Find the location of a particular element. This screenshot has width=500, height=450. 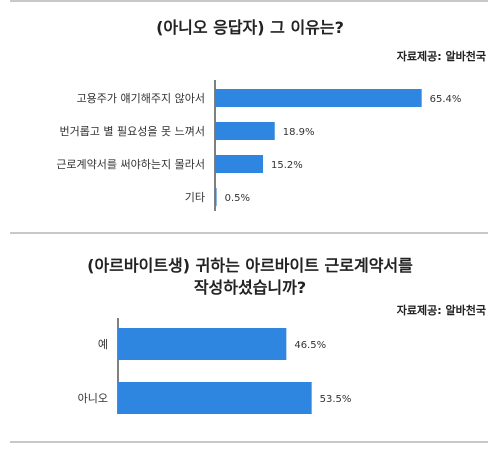

bottom-divider is located at coordinates (249, 442).